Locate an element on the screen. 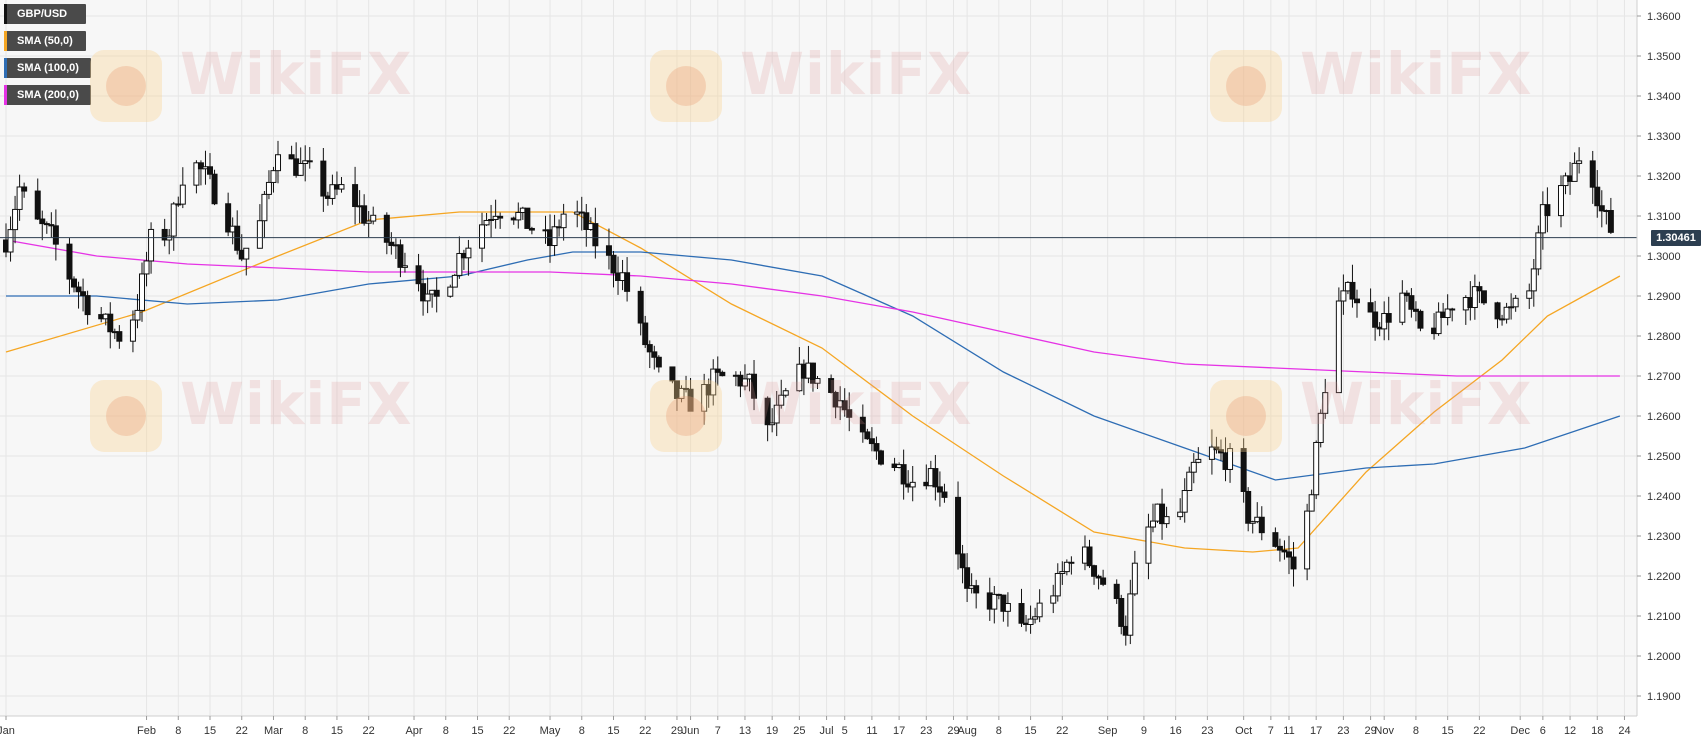  x-tick-label: Dec is located at coordinates (1520, 731).